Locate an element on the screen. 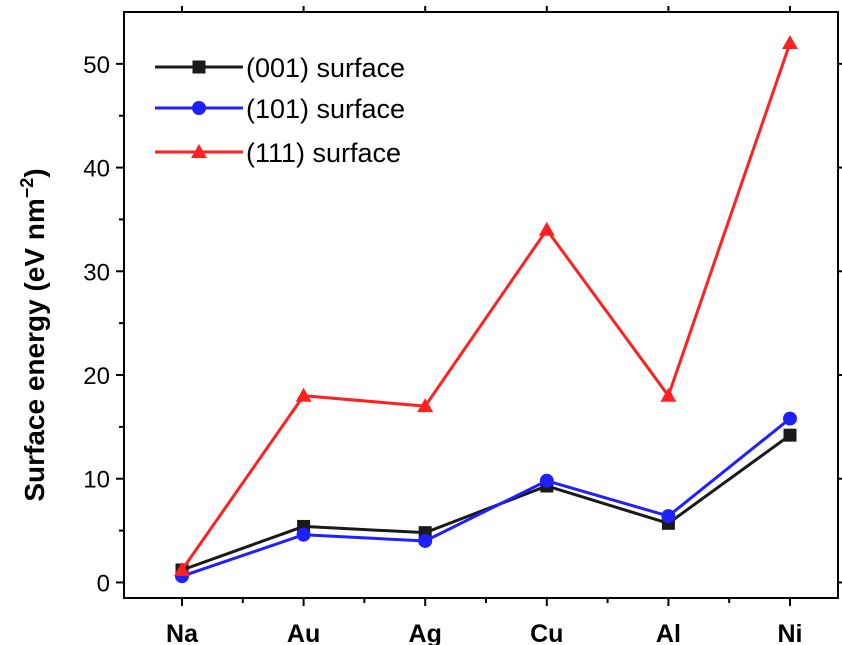  legend: (001) surface (101) surface (111) surface is located at coordinates (280, 110).